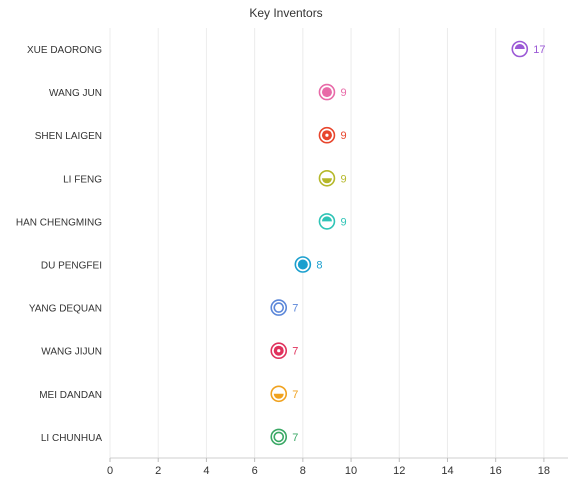 This screenshot has width=572, height=483. What do you see at coordinates (447, 471) in the screenshot?
I see `x-tick-label: 14` at bounding box center [447, 471].